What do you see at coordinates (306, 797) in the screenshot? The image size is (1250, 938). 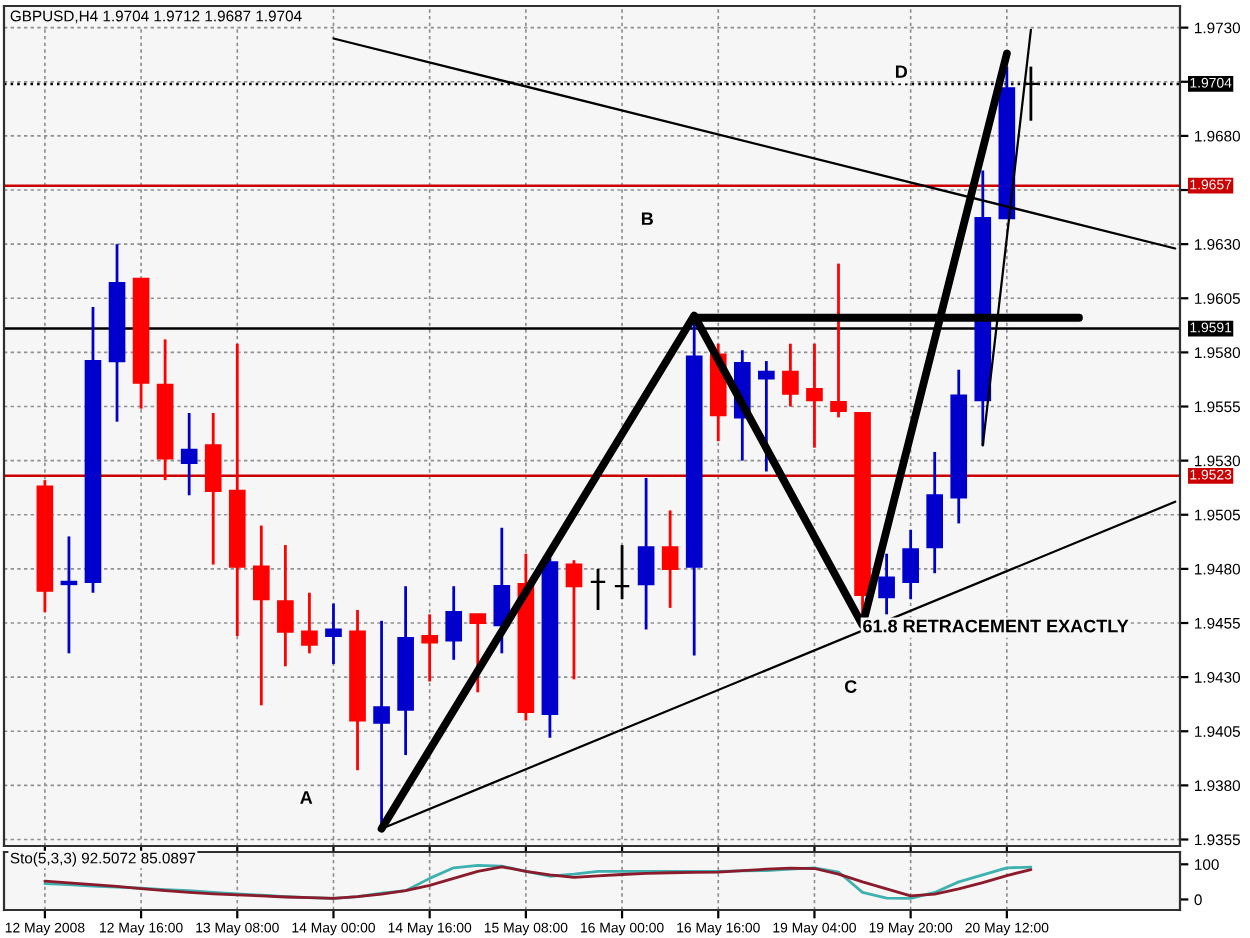 I see `annotation: A` at bounding box center [306, 797].